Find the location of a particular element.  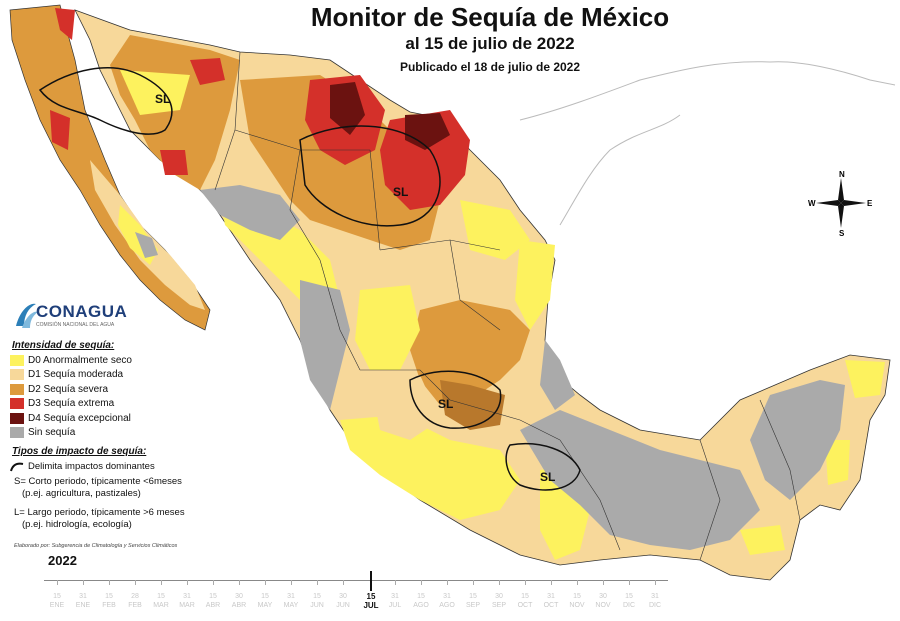

legend-label: D2 Sequía severa is located at coordinates (68, 389).